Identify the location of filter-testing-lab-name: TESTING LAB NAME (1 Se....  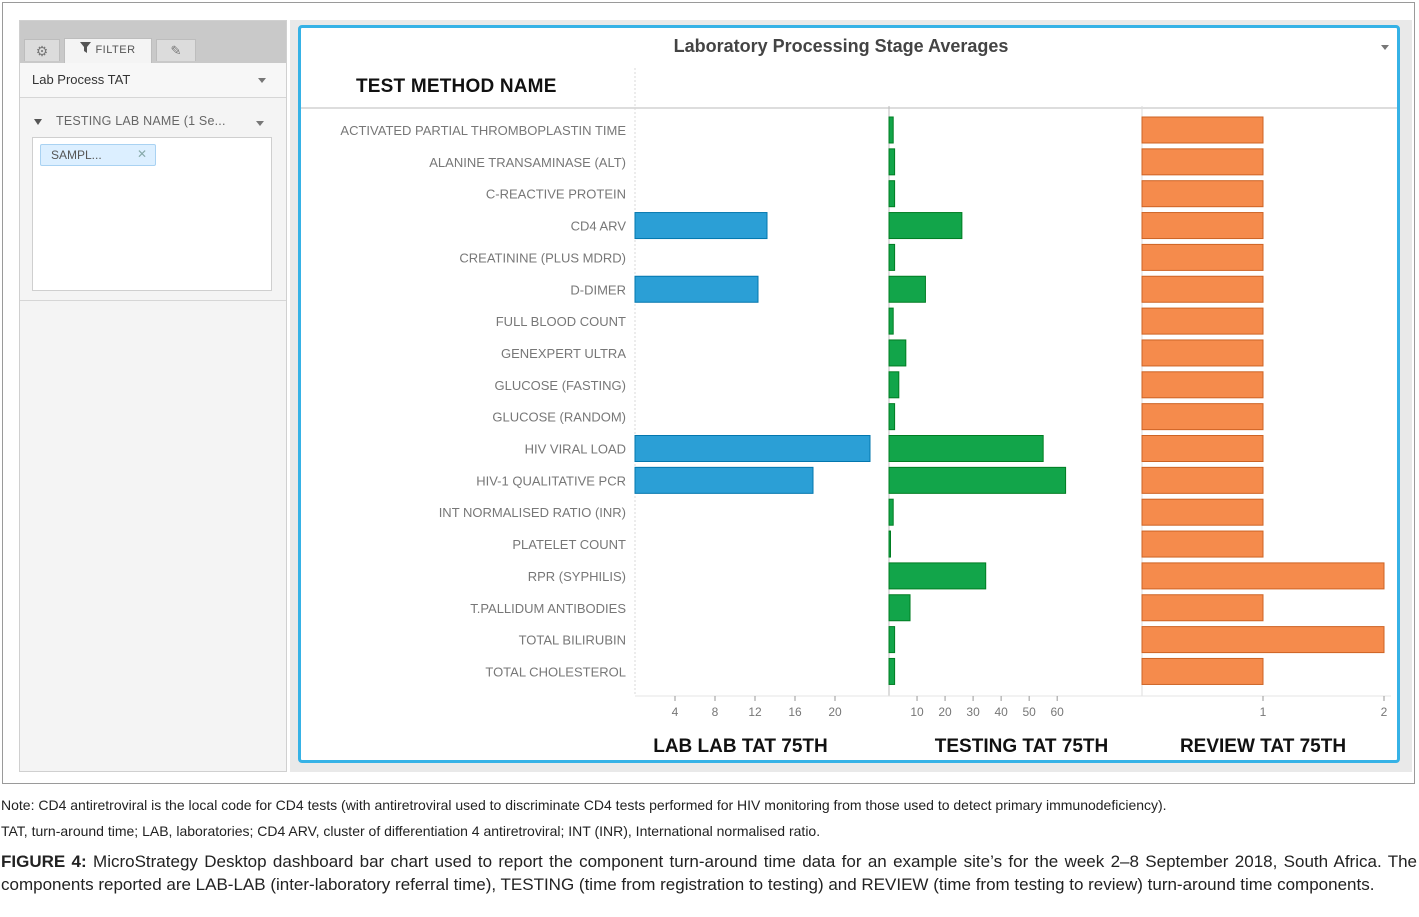
(153, 123).